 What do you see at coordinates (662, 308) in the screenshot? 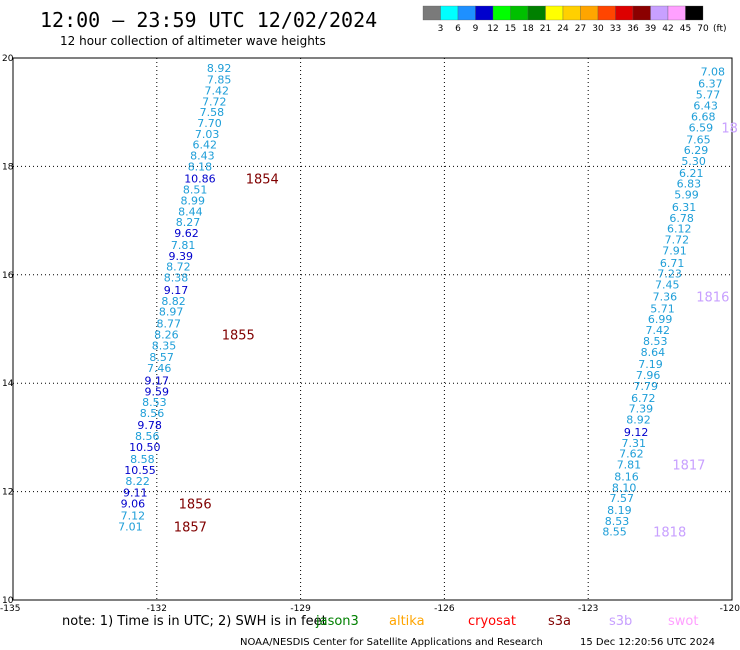
I see `wave-height-point: 5.71` at bounding box center [662, 308].